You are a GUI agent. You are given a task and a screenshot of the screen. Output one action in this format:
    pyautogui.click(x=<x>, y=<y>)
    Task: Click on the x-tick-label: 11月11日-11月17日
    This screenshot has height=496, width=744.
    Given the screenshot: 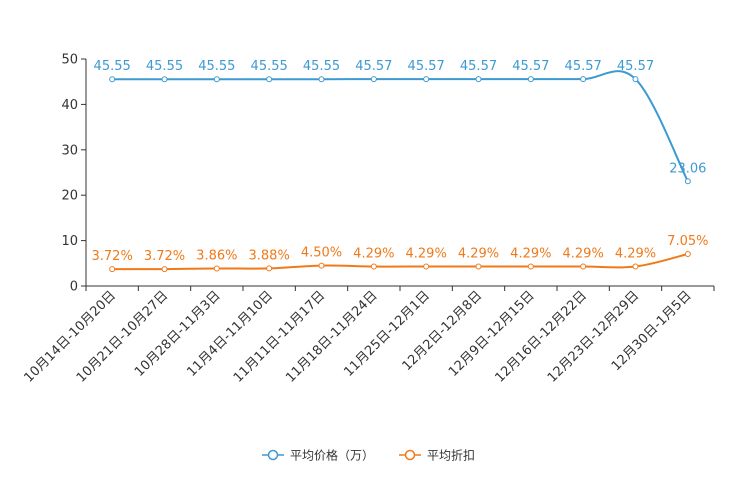 What is the action you would take?
    pyautogui.click(x=279, y=336)
    